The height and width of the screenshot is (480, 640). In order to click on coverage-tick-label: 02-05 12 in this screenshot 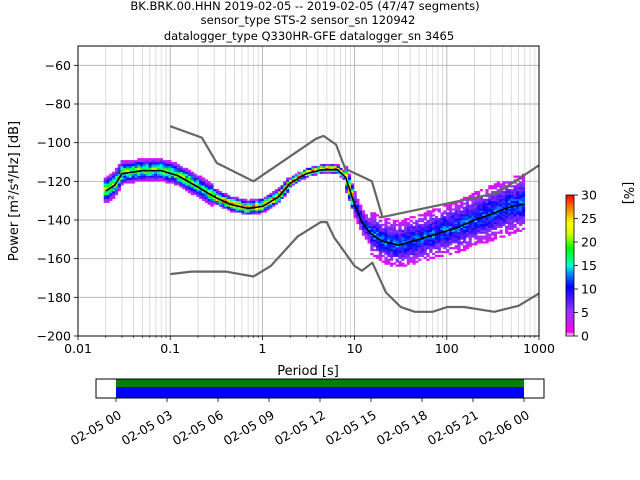, I will do `click(300, 427)`.